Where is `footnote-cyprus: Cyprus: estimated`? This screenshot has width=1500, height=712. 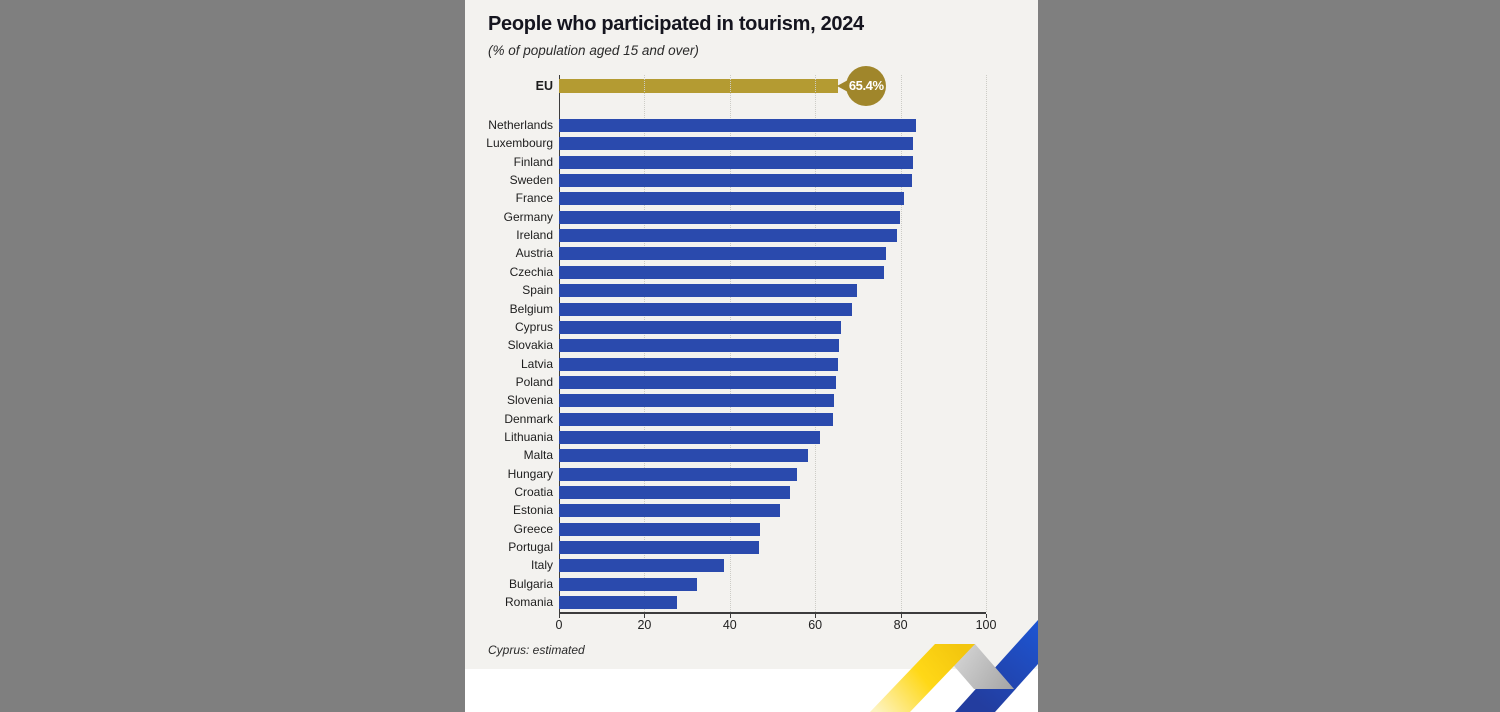 footnote-cyprus: Cyprus: estimated is located at coordinates (536, 650).